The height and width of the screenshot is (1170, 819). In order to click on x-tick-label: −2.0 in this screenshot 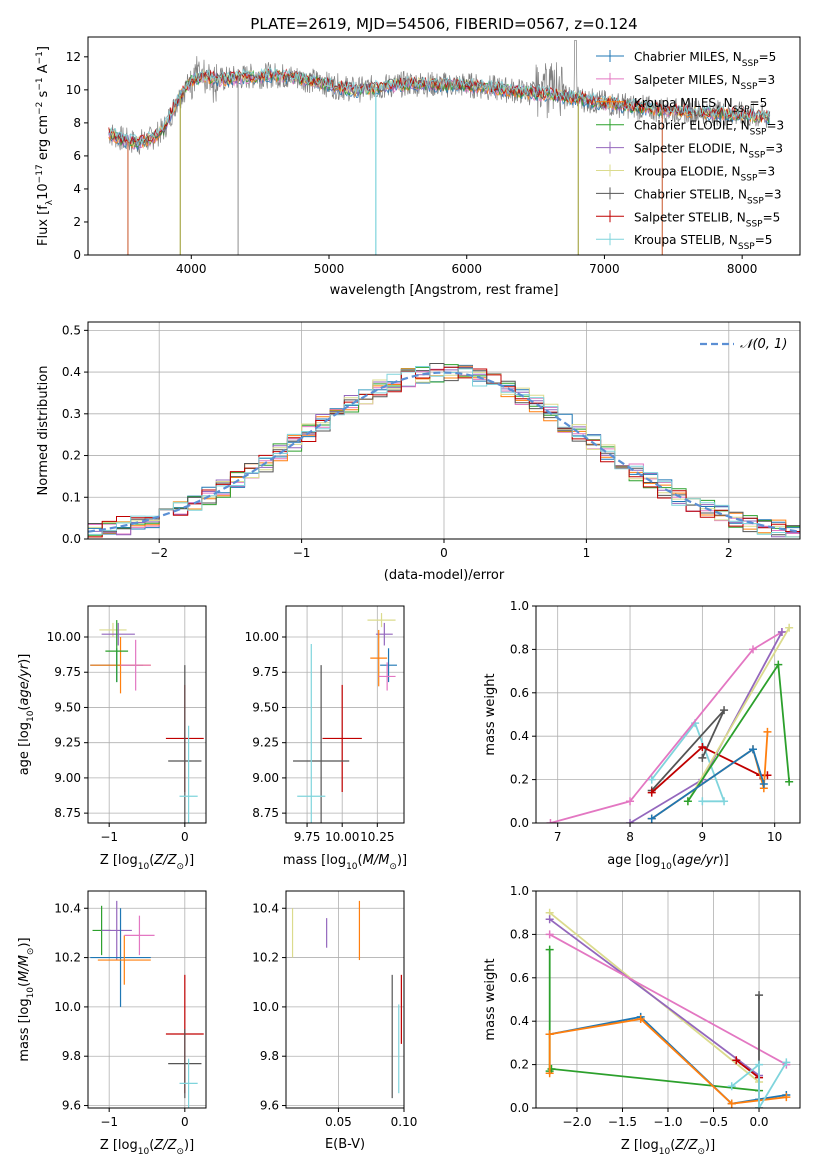, I will do `click(576, 1122)`.